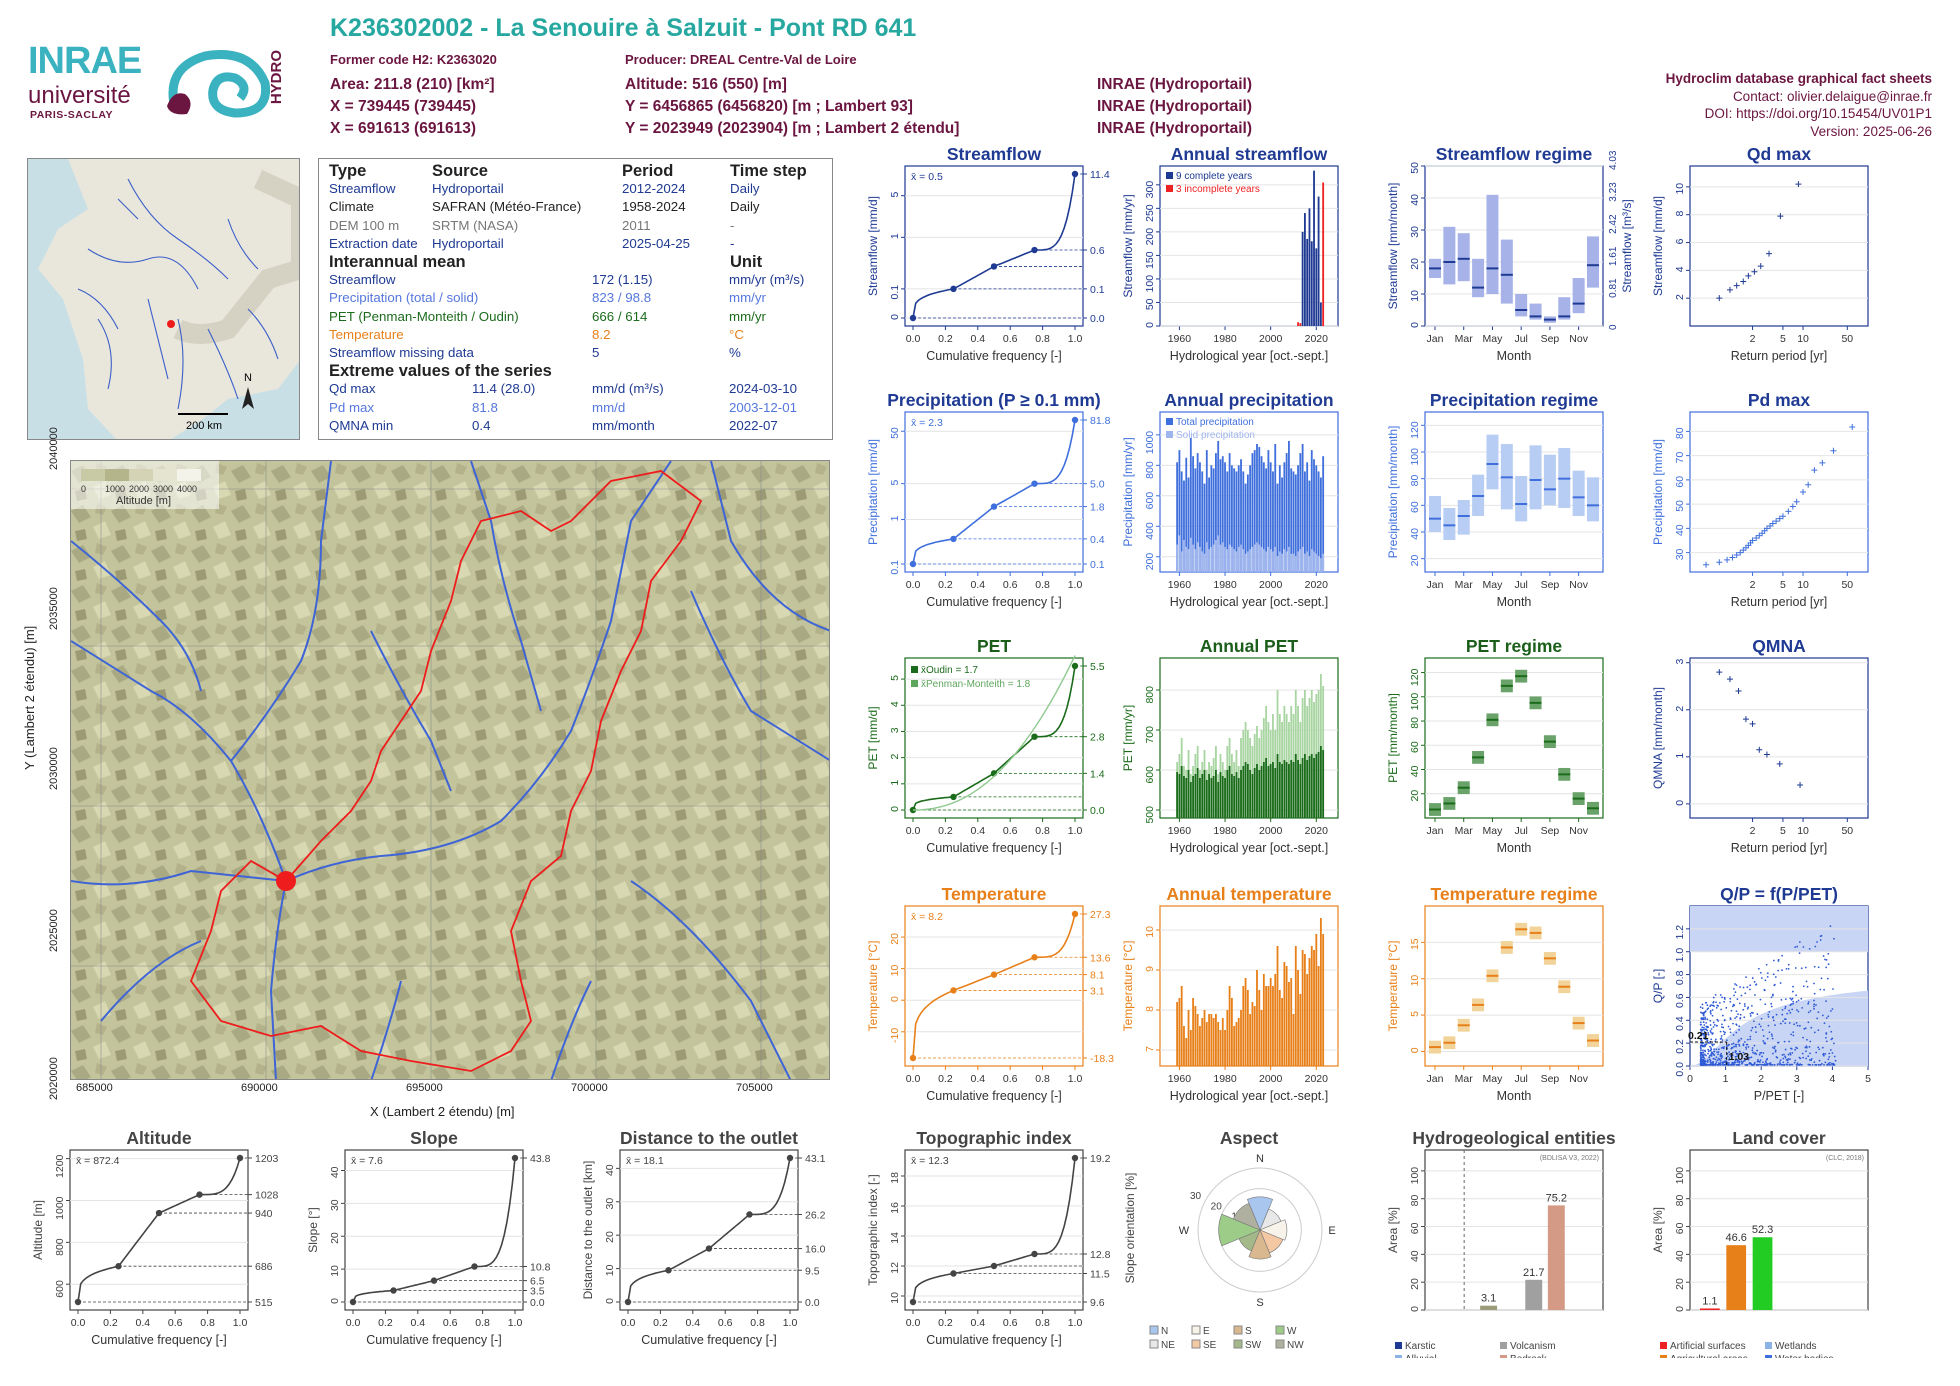 Image resolution: width=1960 pixels, height=1386 pixels. I want to click on y-tick-label: 40, so click(1680, 530).